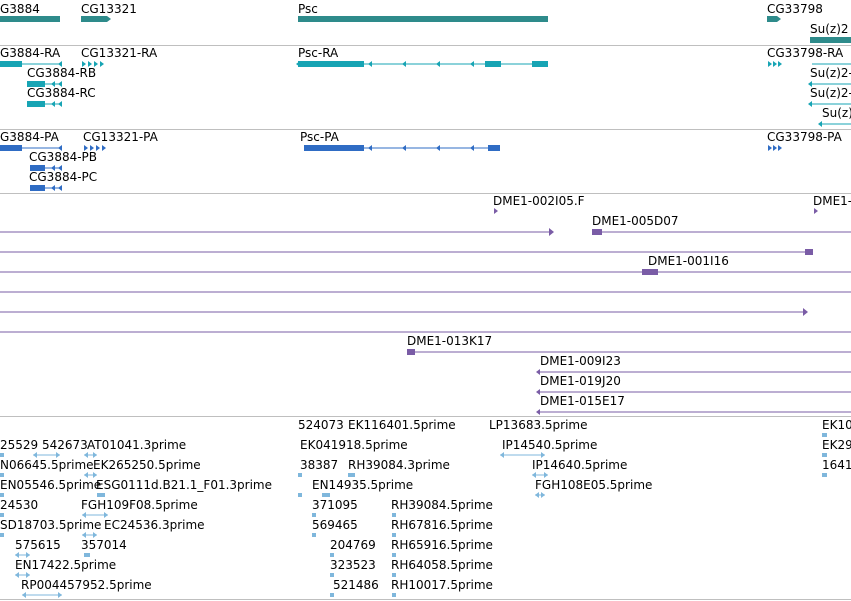 This screenshot has width=851, height=601. Describe the element at coordinates (318, 53) in the screenshot. I see `transcript-label: Psc-RA` at that location.